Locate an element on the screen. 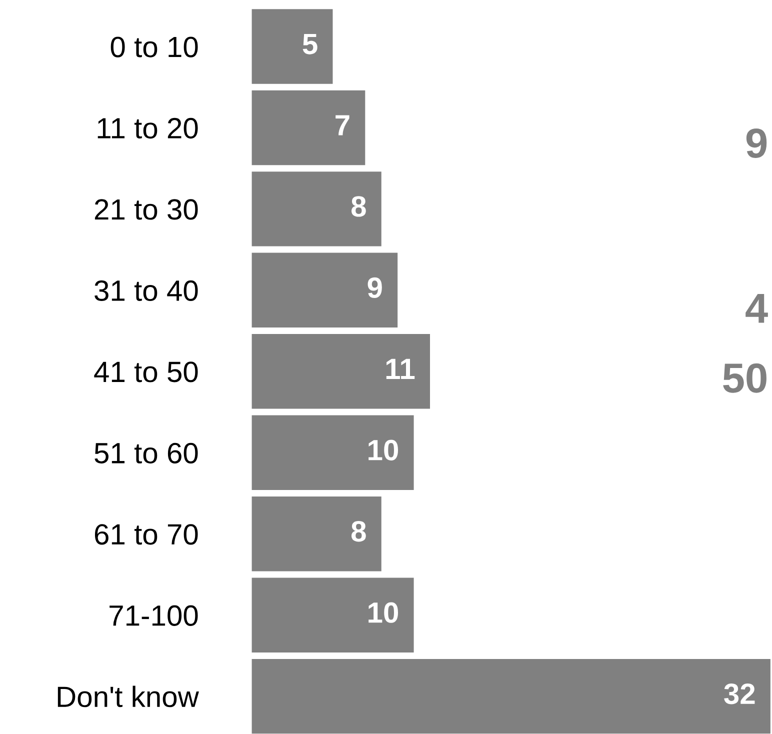 The height and width of the screenshot is (734, 772). y-tick-label: 31 to 40 is located at coordinates (146, 291).